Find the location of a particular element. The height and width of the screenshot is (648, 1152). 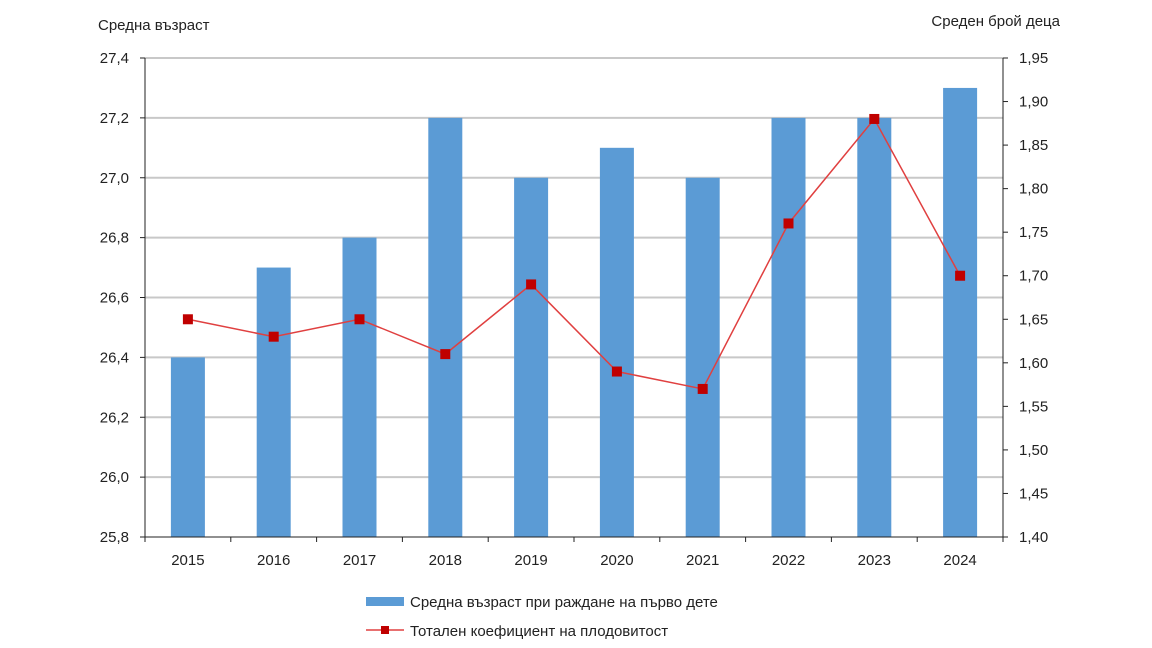

right-axis-label: Среден брой деца is located at coordinates (995, 21).